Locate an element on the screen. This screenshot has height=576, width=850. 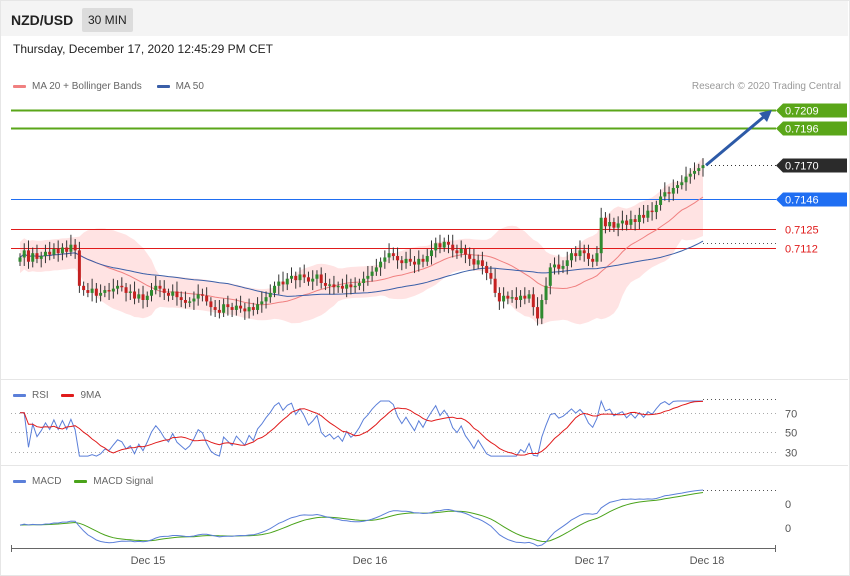
rsi-line is located at coordinates (361, 428).